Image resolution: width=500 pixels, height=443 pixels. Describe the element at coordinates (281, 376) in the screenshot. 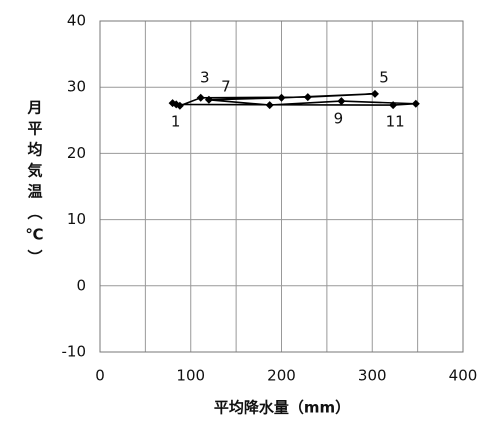

I see `x-tick-label: 200` at that location.